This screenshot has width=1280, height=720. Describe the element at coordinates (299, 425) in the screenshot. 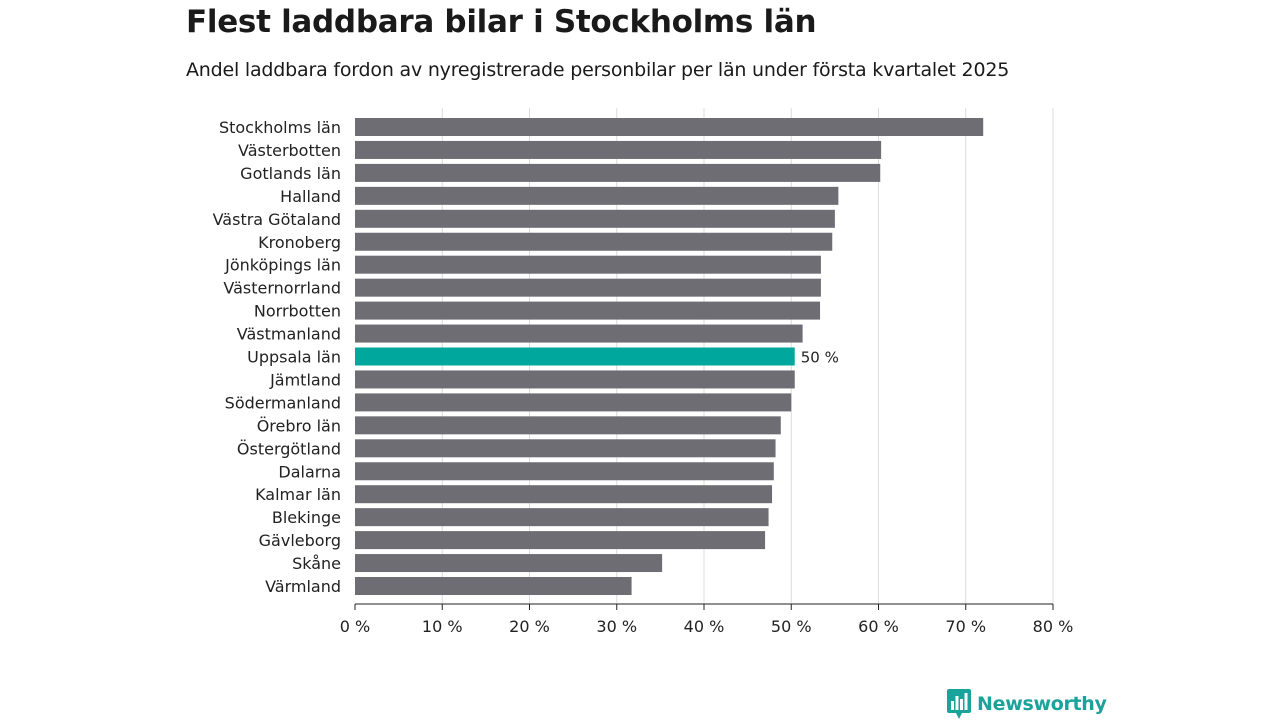

I see `category-label: Örebro län` at that location.